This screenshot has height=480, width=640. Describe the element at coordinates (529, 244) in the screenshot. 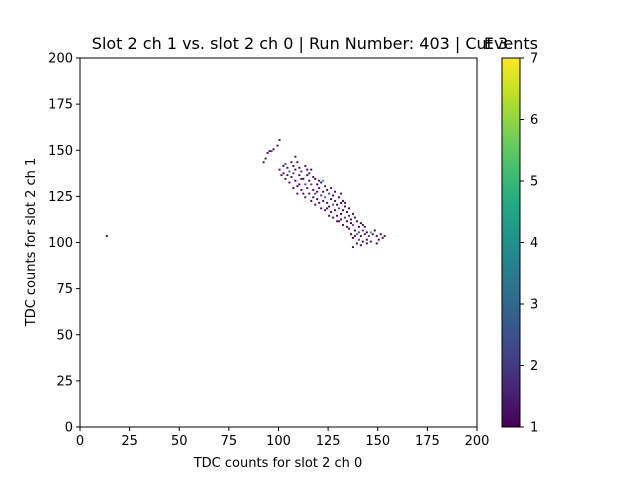

I see `colorbar-axis: 1 2 3 4 5 6 7` at that location.